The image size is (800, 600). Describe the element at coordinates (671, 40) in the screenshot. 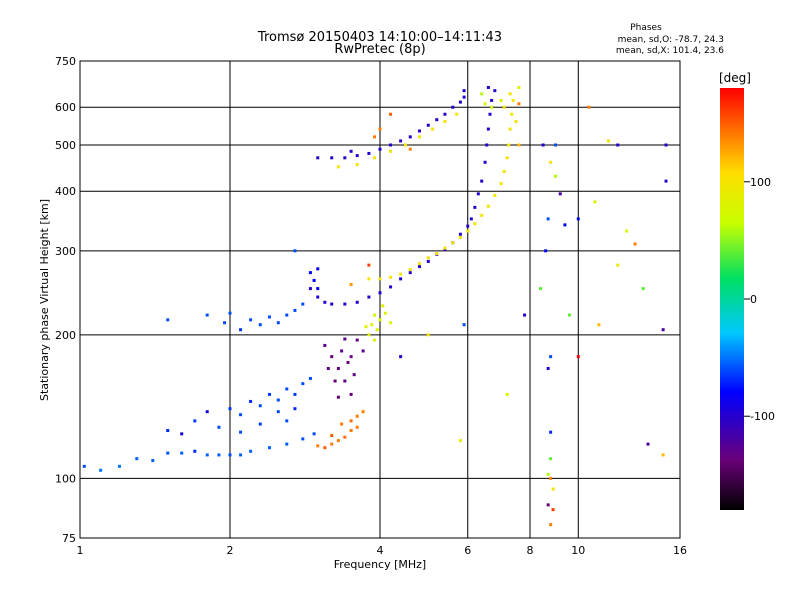

I see `stats-line-o: mean, sd,O: -78.7, 24.3` at that location.